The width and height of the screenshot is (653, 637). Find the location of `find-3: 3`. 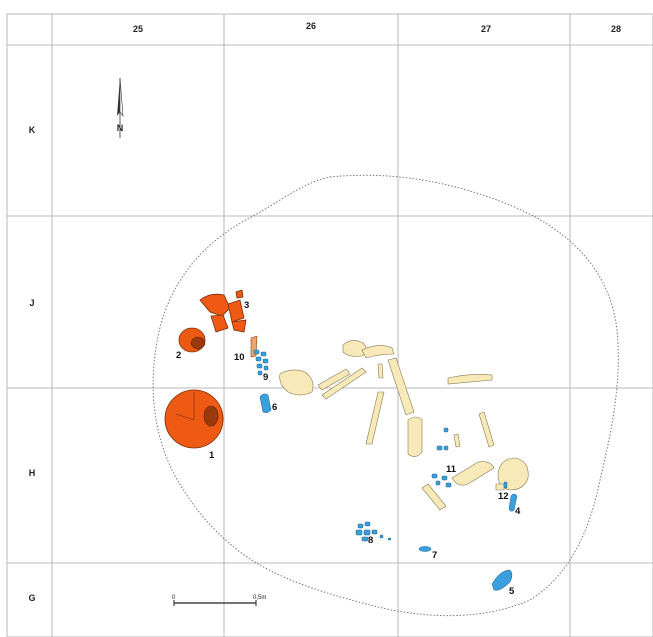

find-3: 3 is located at coordinates (224, 311).